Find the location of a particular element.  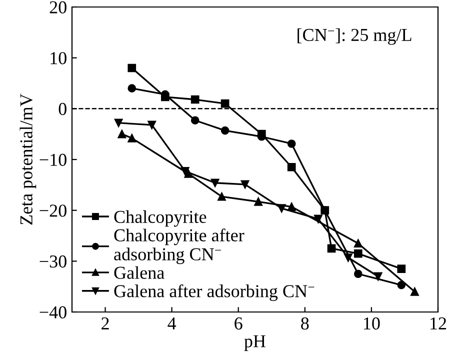

legend-label: Galena after adsorbing CN$^{−}$ is located at coordinates (214, 292).